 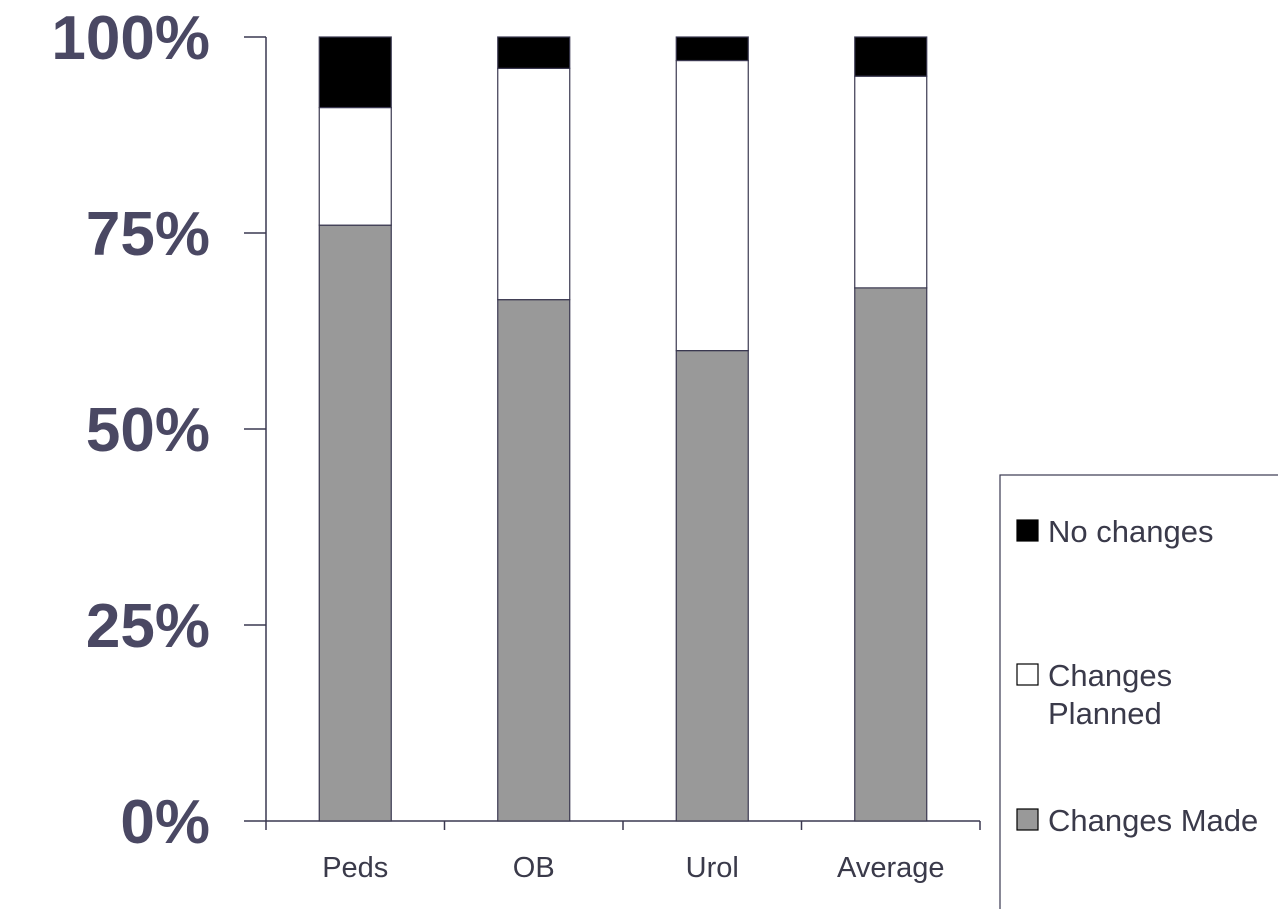 I want to click on y-axis-tick-labels: 0% 25% 50% 75% 100%, so click(x=130, y=430).